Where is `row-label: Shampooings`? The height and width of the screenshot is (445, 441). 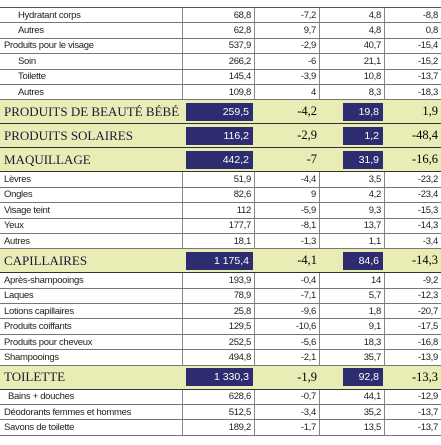 row-label: Shampooings is located at coordinates (91, 357).